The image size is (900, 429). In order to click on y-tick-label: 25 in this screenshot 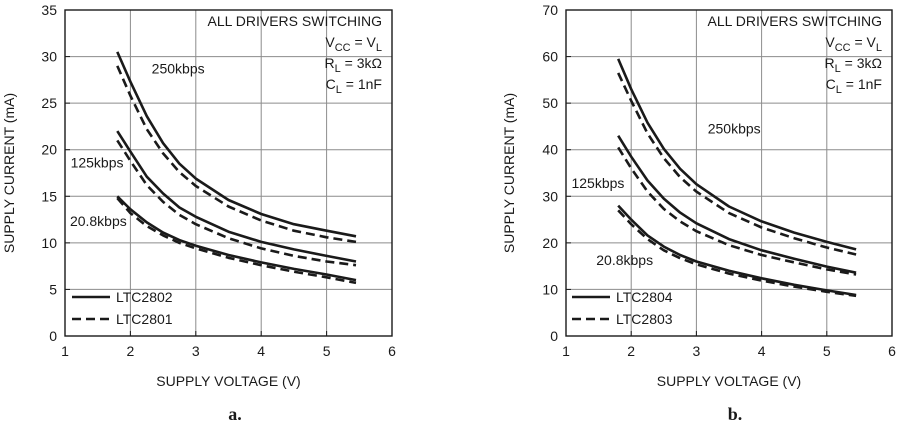, I will do `click(49, 103)`.